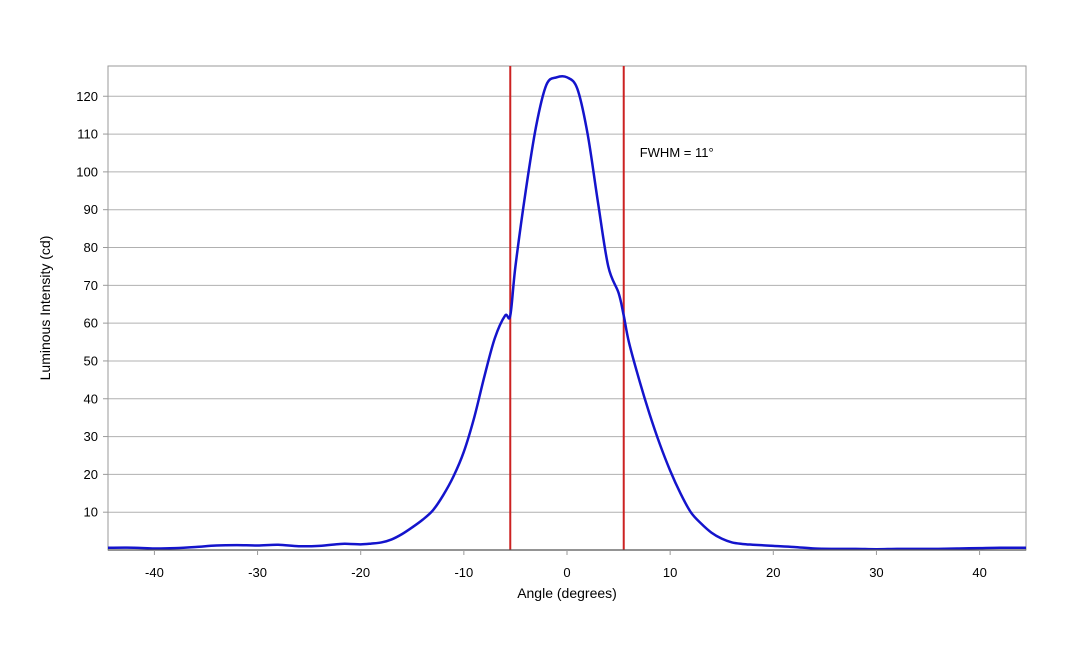  Describe the element at coordinates (567, 593) in the screenshot. I see `x-axis-title: Angle (degrees)` at that location.